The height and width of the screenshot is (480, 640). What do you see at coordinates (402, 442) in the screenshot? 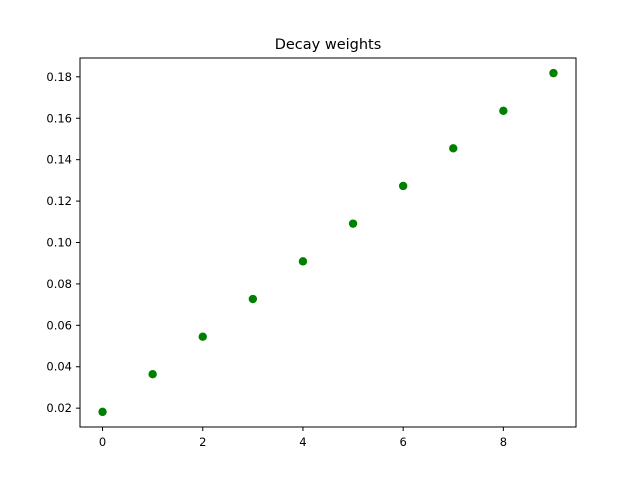
I see `x-tick-label: 6` at bounding box center [402, 442].